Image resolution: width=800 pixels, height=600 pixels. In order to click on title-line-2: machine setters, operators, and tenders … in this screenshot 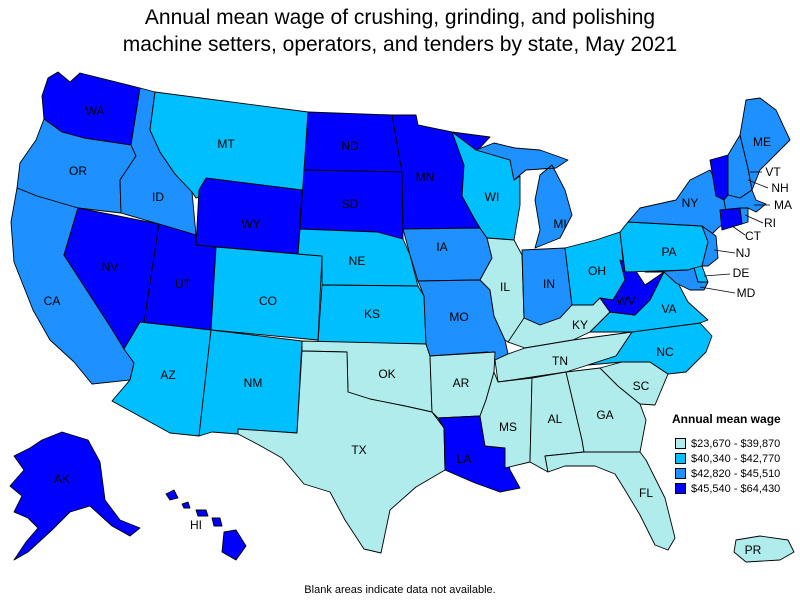, I will do `click(400, 44)`.